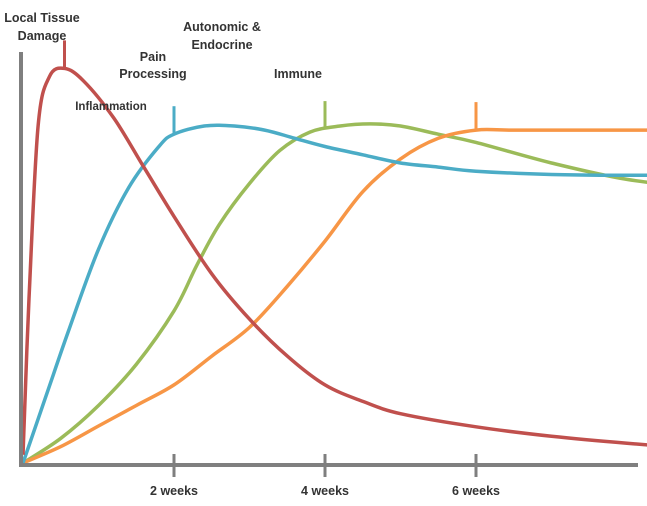  I want to click on annotation-local-tissue-damage-line2: Damage, so click(42, 36).